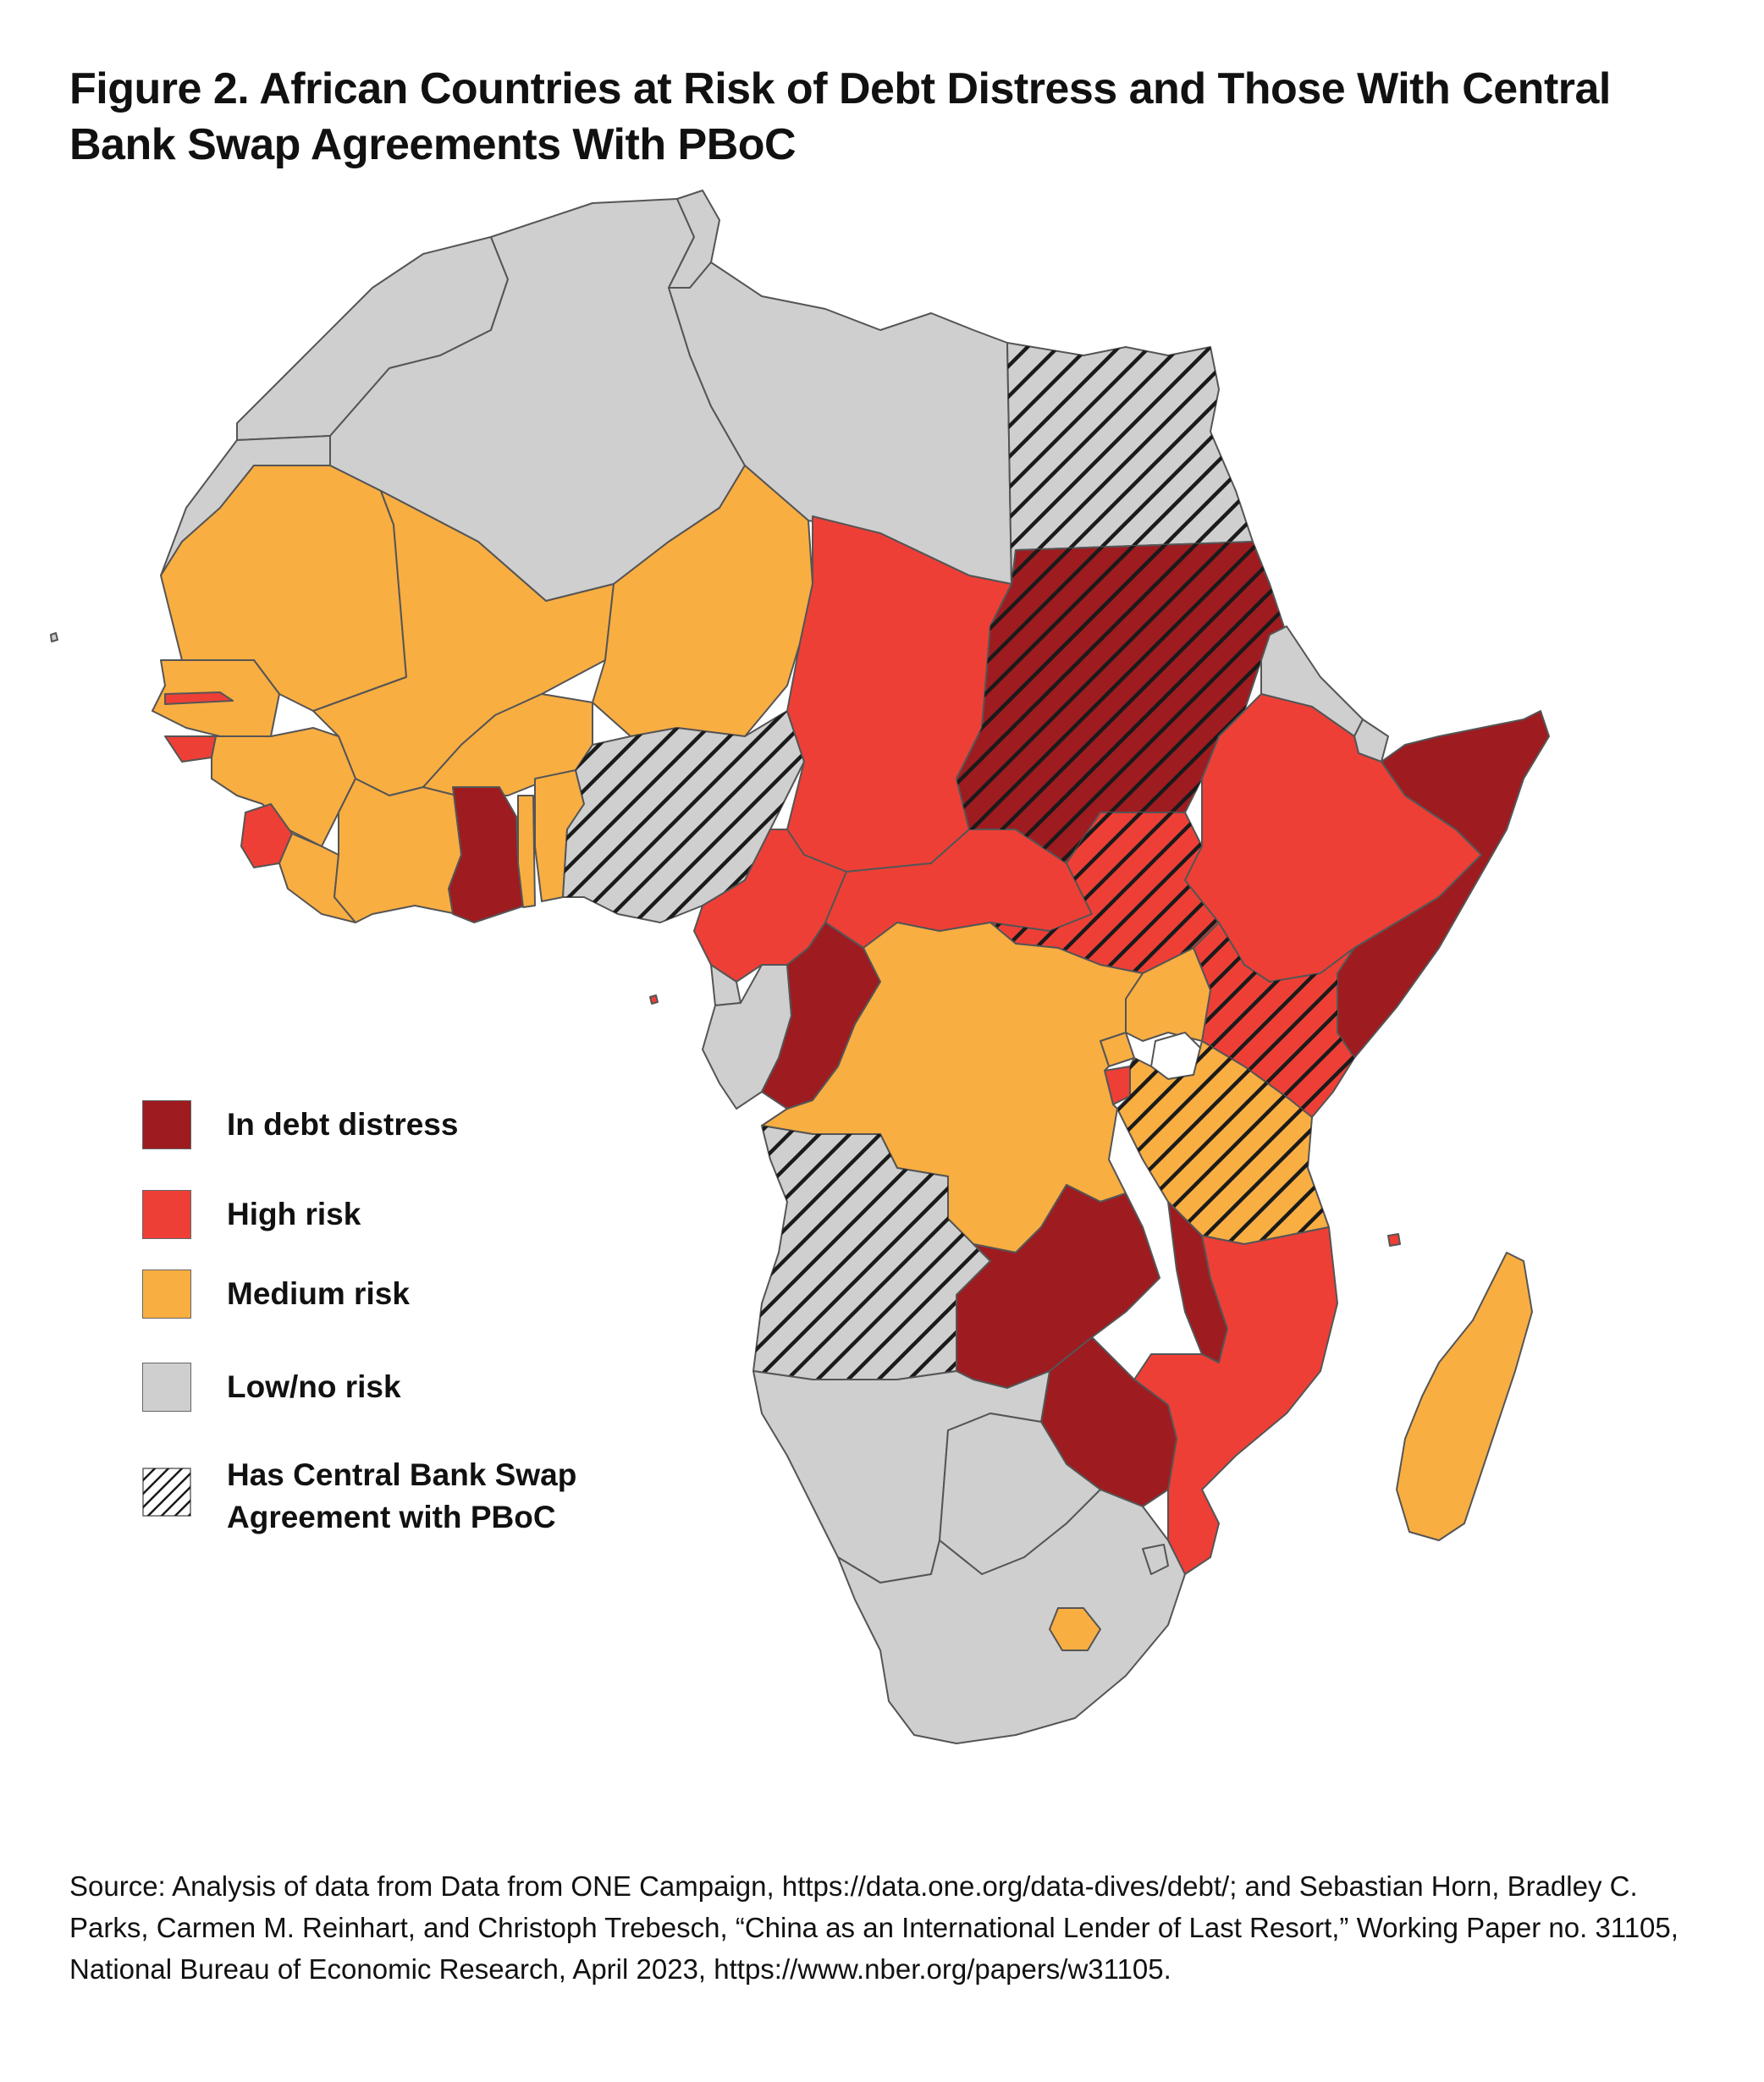  Describe the element at coordinates (871, 1253) in the screenshot. I see `country-angola-swap-hatch` at that location.